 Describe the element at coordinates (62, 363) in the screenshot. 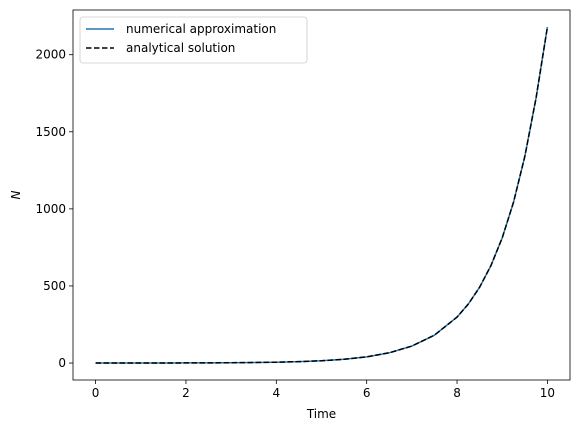

I see `y-tick-label: 0` at that location.